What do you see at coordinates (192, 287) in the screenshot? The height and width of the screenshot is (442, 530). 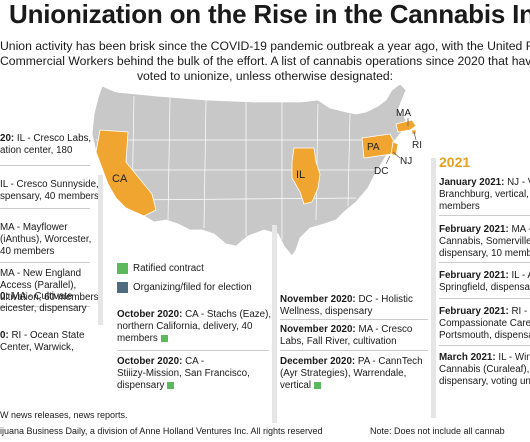 I see `legend-organizing-label: Organizing/filed for election` at bounding box center [192, 287].